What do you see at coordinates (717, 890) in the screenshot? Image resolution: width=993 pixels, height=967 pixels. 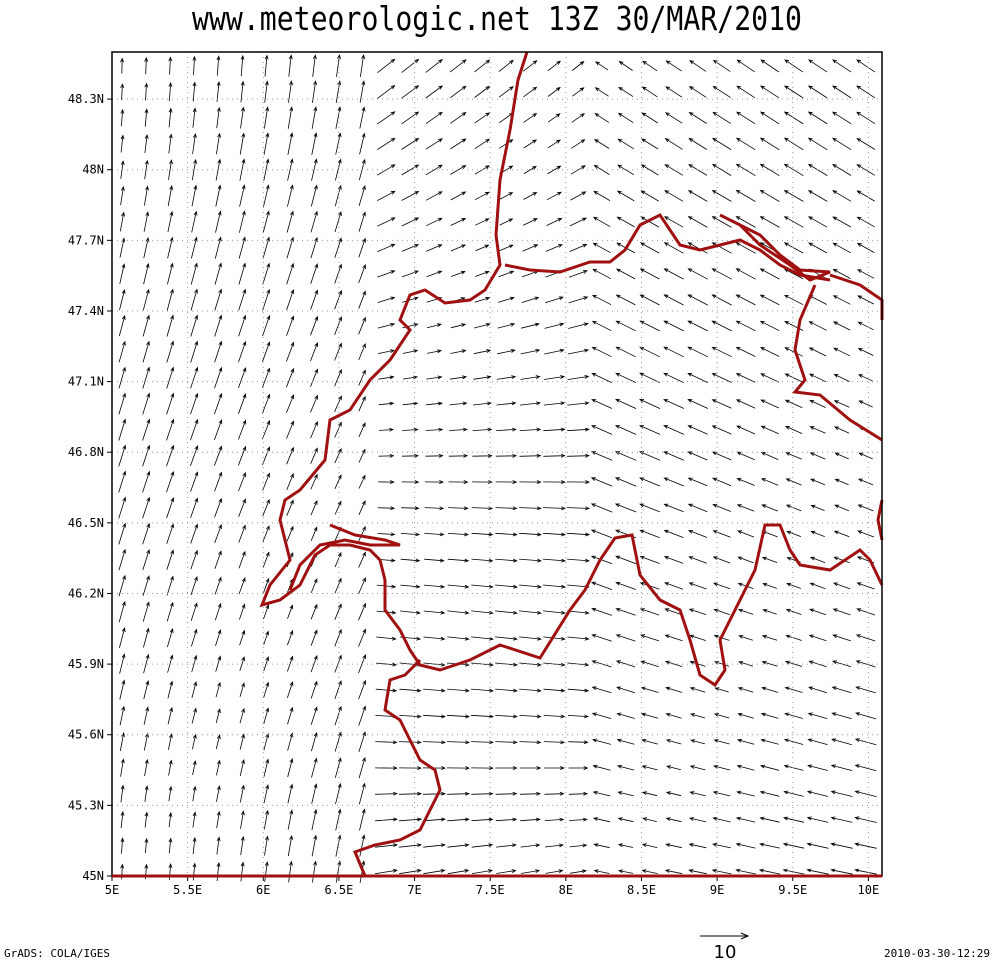 I see `x-tick-label: 9E` at bounding box center [717, 890].